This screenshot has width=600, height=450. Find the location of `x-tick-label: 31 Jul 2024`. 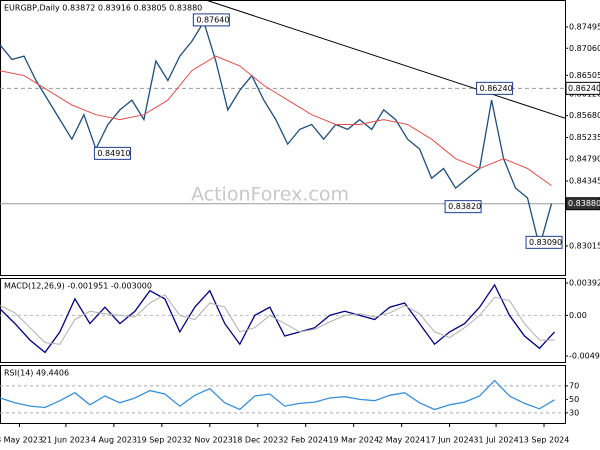

x-tick-label: 31 Jul 2024 is located at coordinates (495, 440).